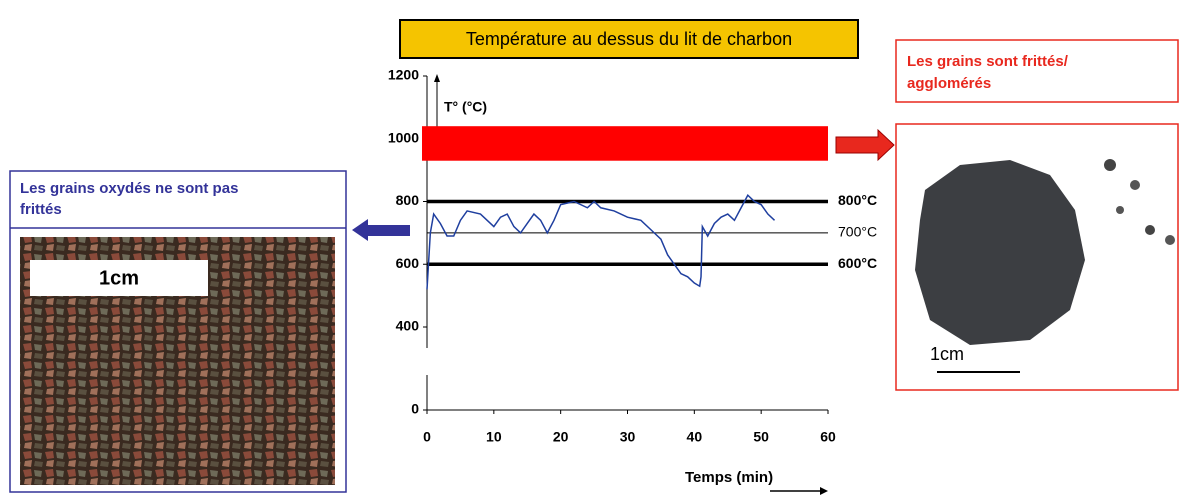 This screenshot has height=496, width=1182. I want to click on panel-title: Les grains oxydés ne sont pas, so click(129, 188).